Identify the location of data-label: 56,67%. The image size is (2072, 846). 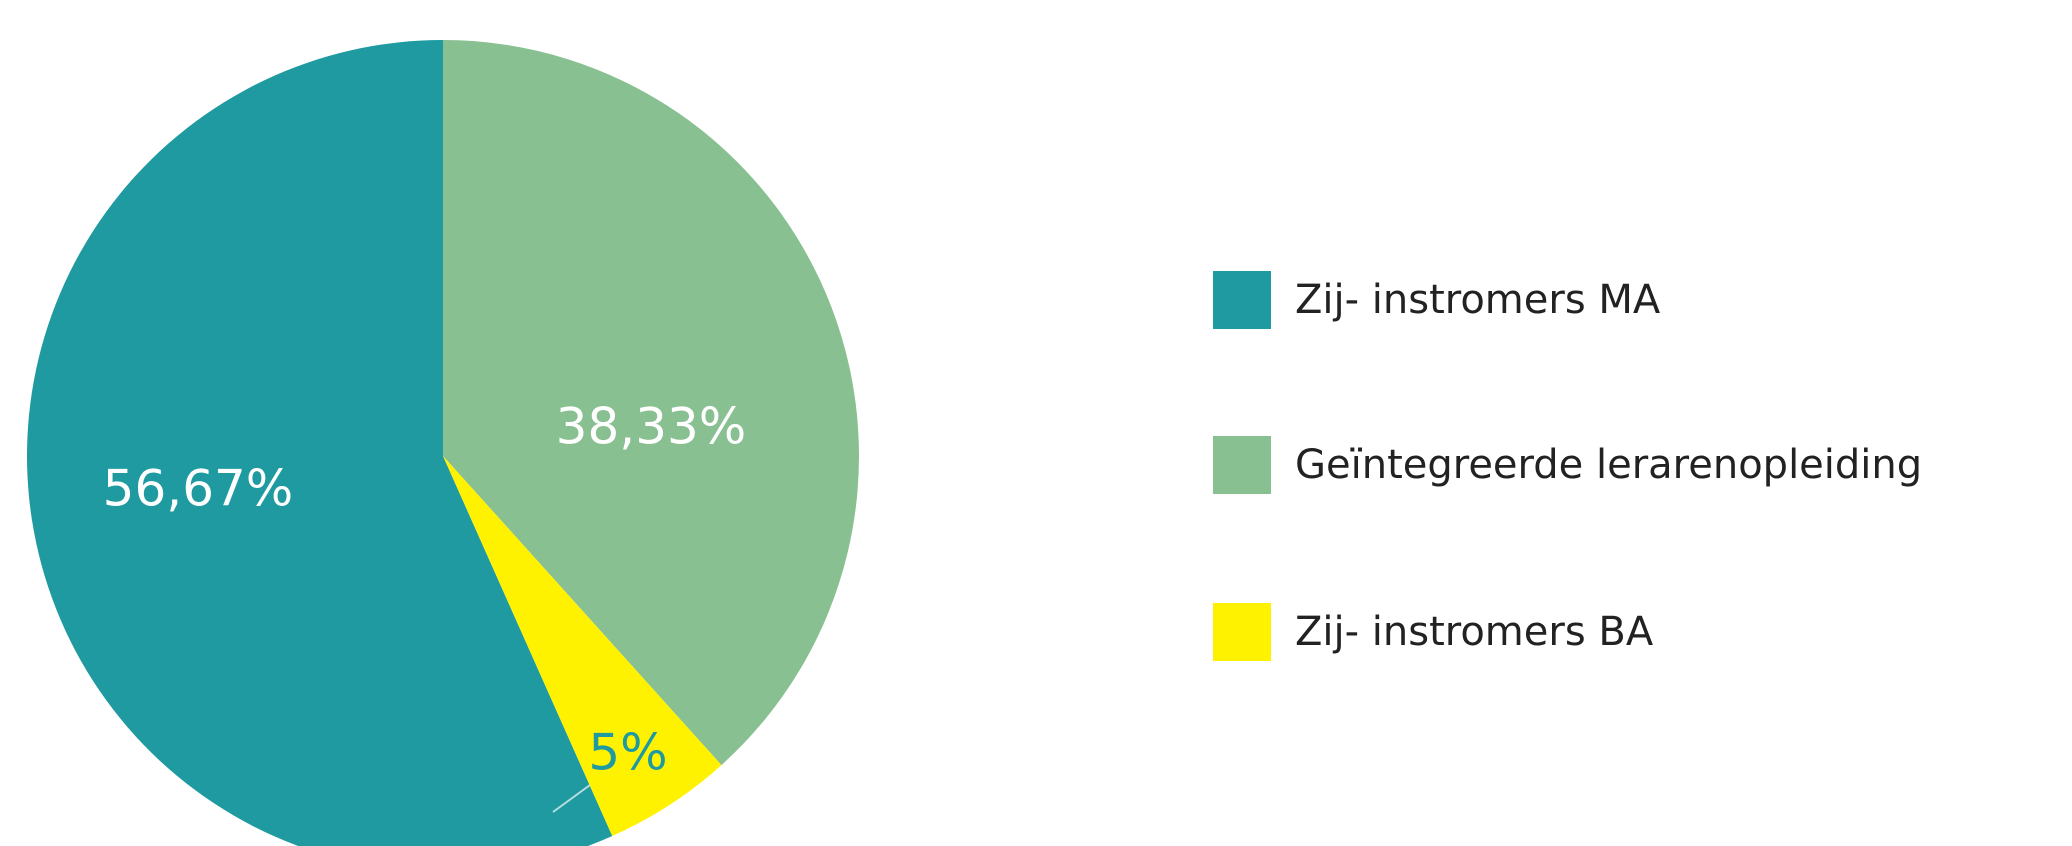
(198, 489).